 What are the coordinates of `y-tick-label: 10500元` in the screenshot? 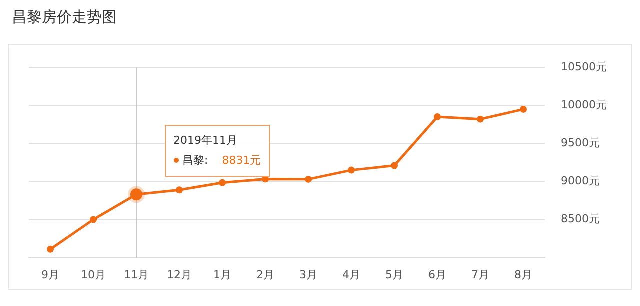 It's located at (584, 67).